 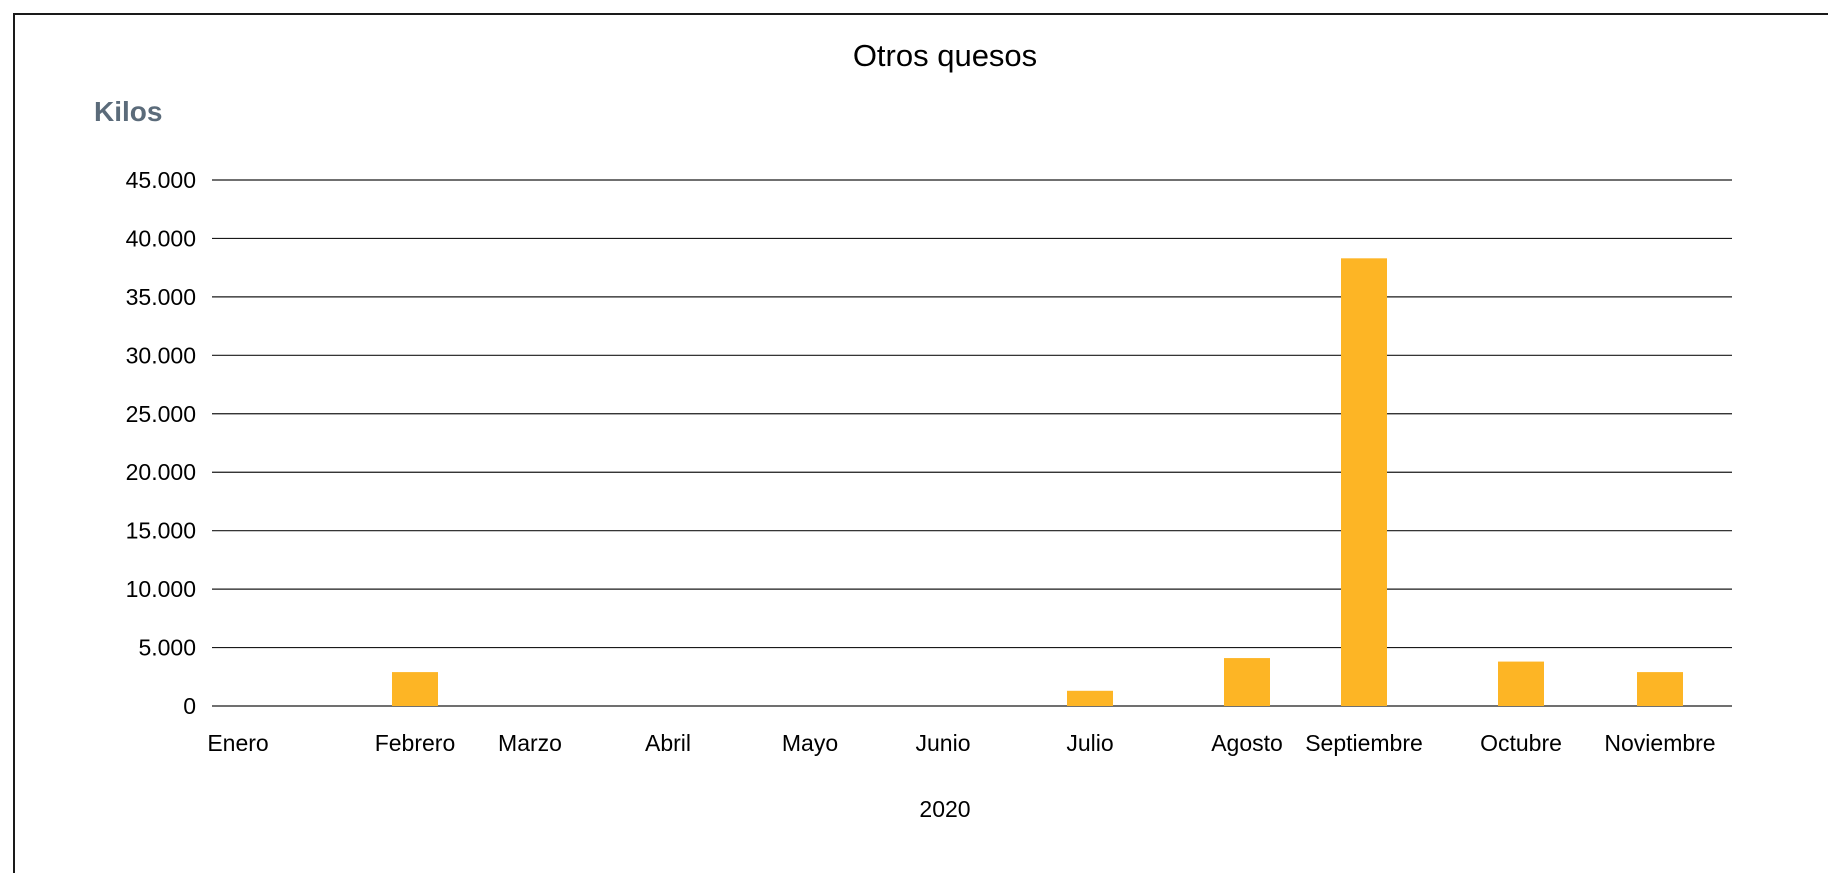 I want to click on x-axis-label: 2020, so click(x=944, y=809).